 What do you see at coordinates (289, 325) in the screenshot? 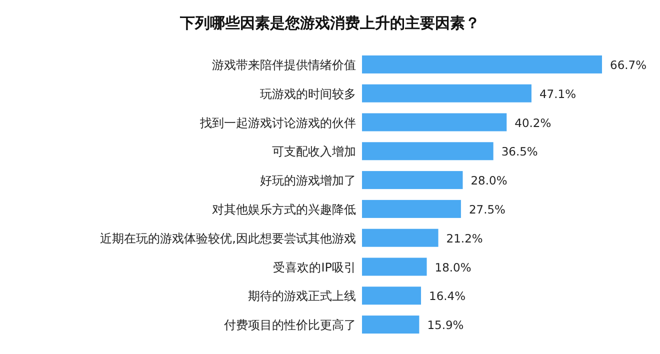
I see `y-tick-label: 付费项目的性价比更高了` at bounding box center [289, 325].